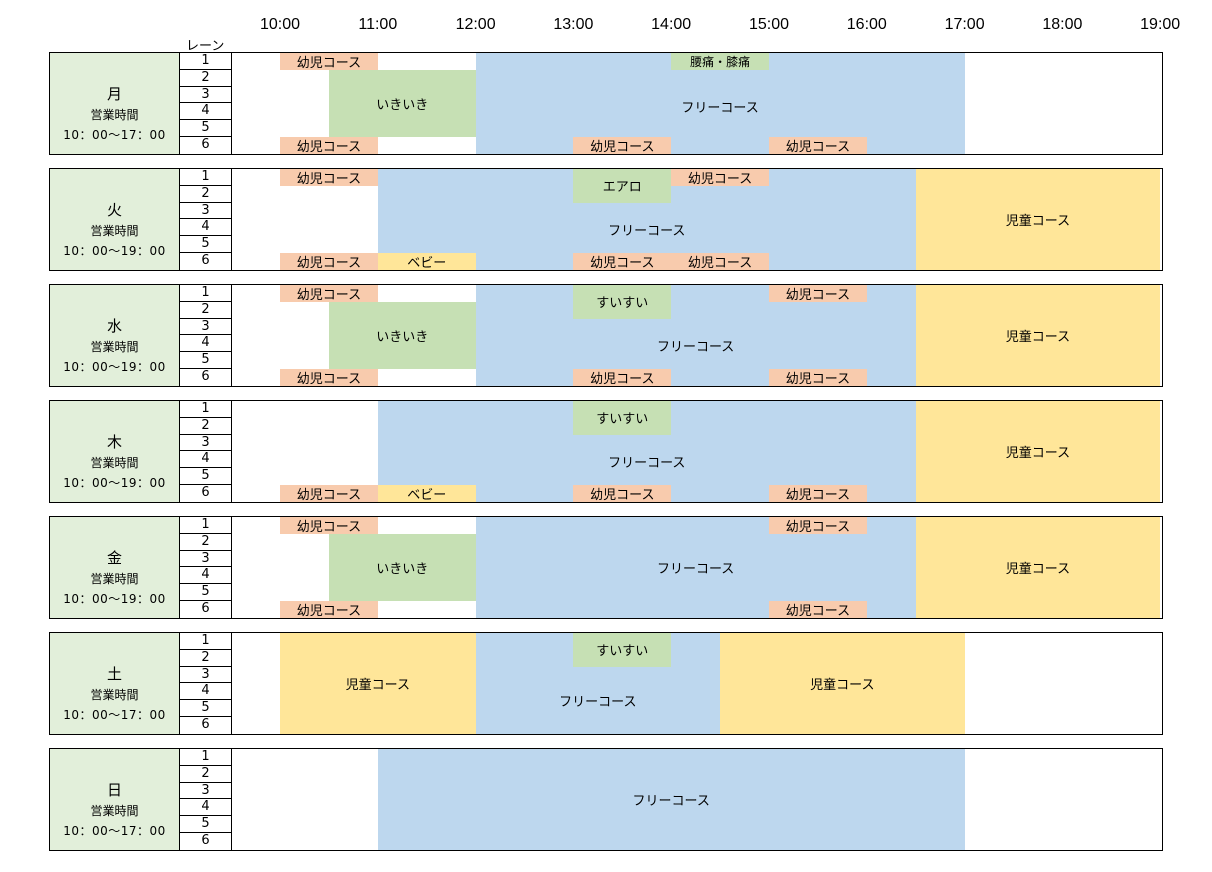 This screenshot has width=1212, height=872. What do you see at coordinates (115, 451) in the screenshot?
I see `day-label: 木営業時間 10：00～19：00` at bounding box center [115, 451].